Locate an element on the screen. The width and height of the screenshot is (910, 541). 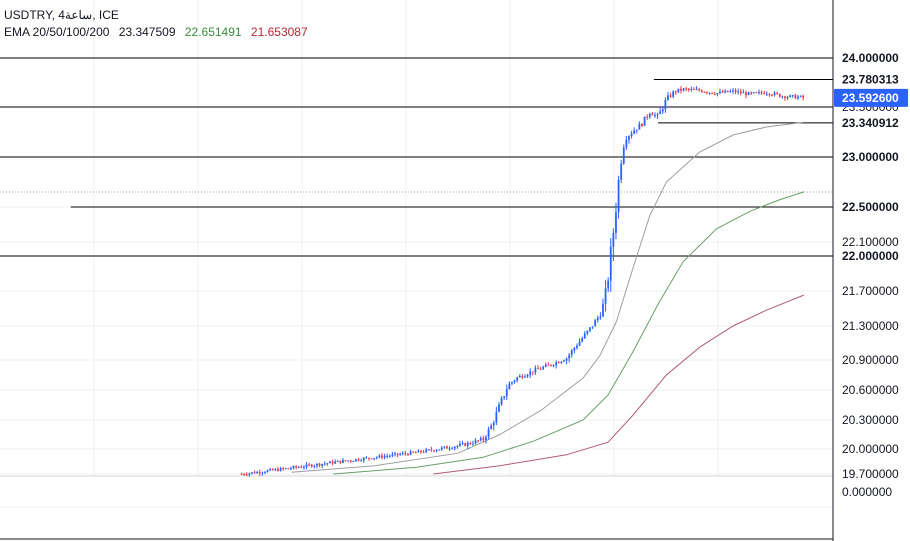
ema-100-value: 21.653087 is located at coordinates (279, 32).